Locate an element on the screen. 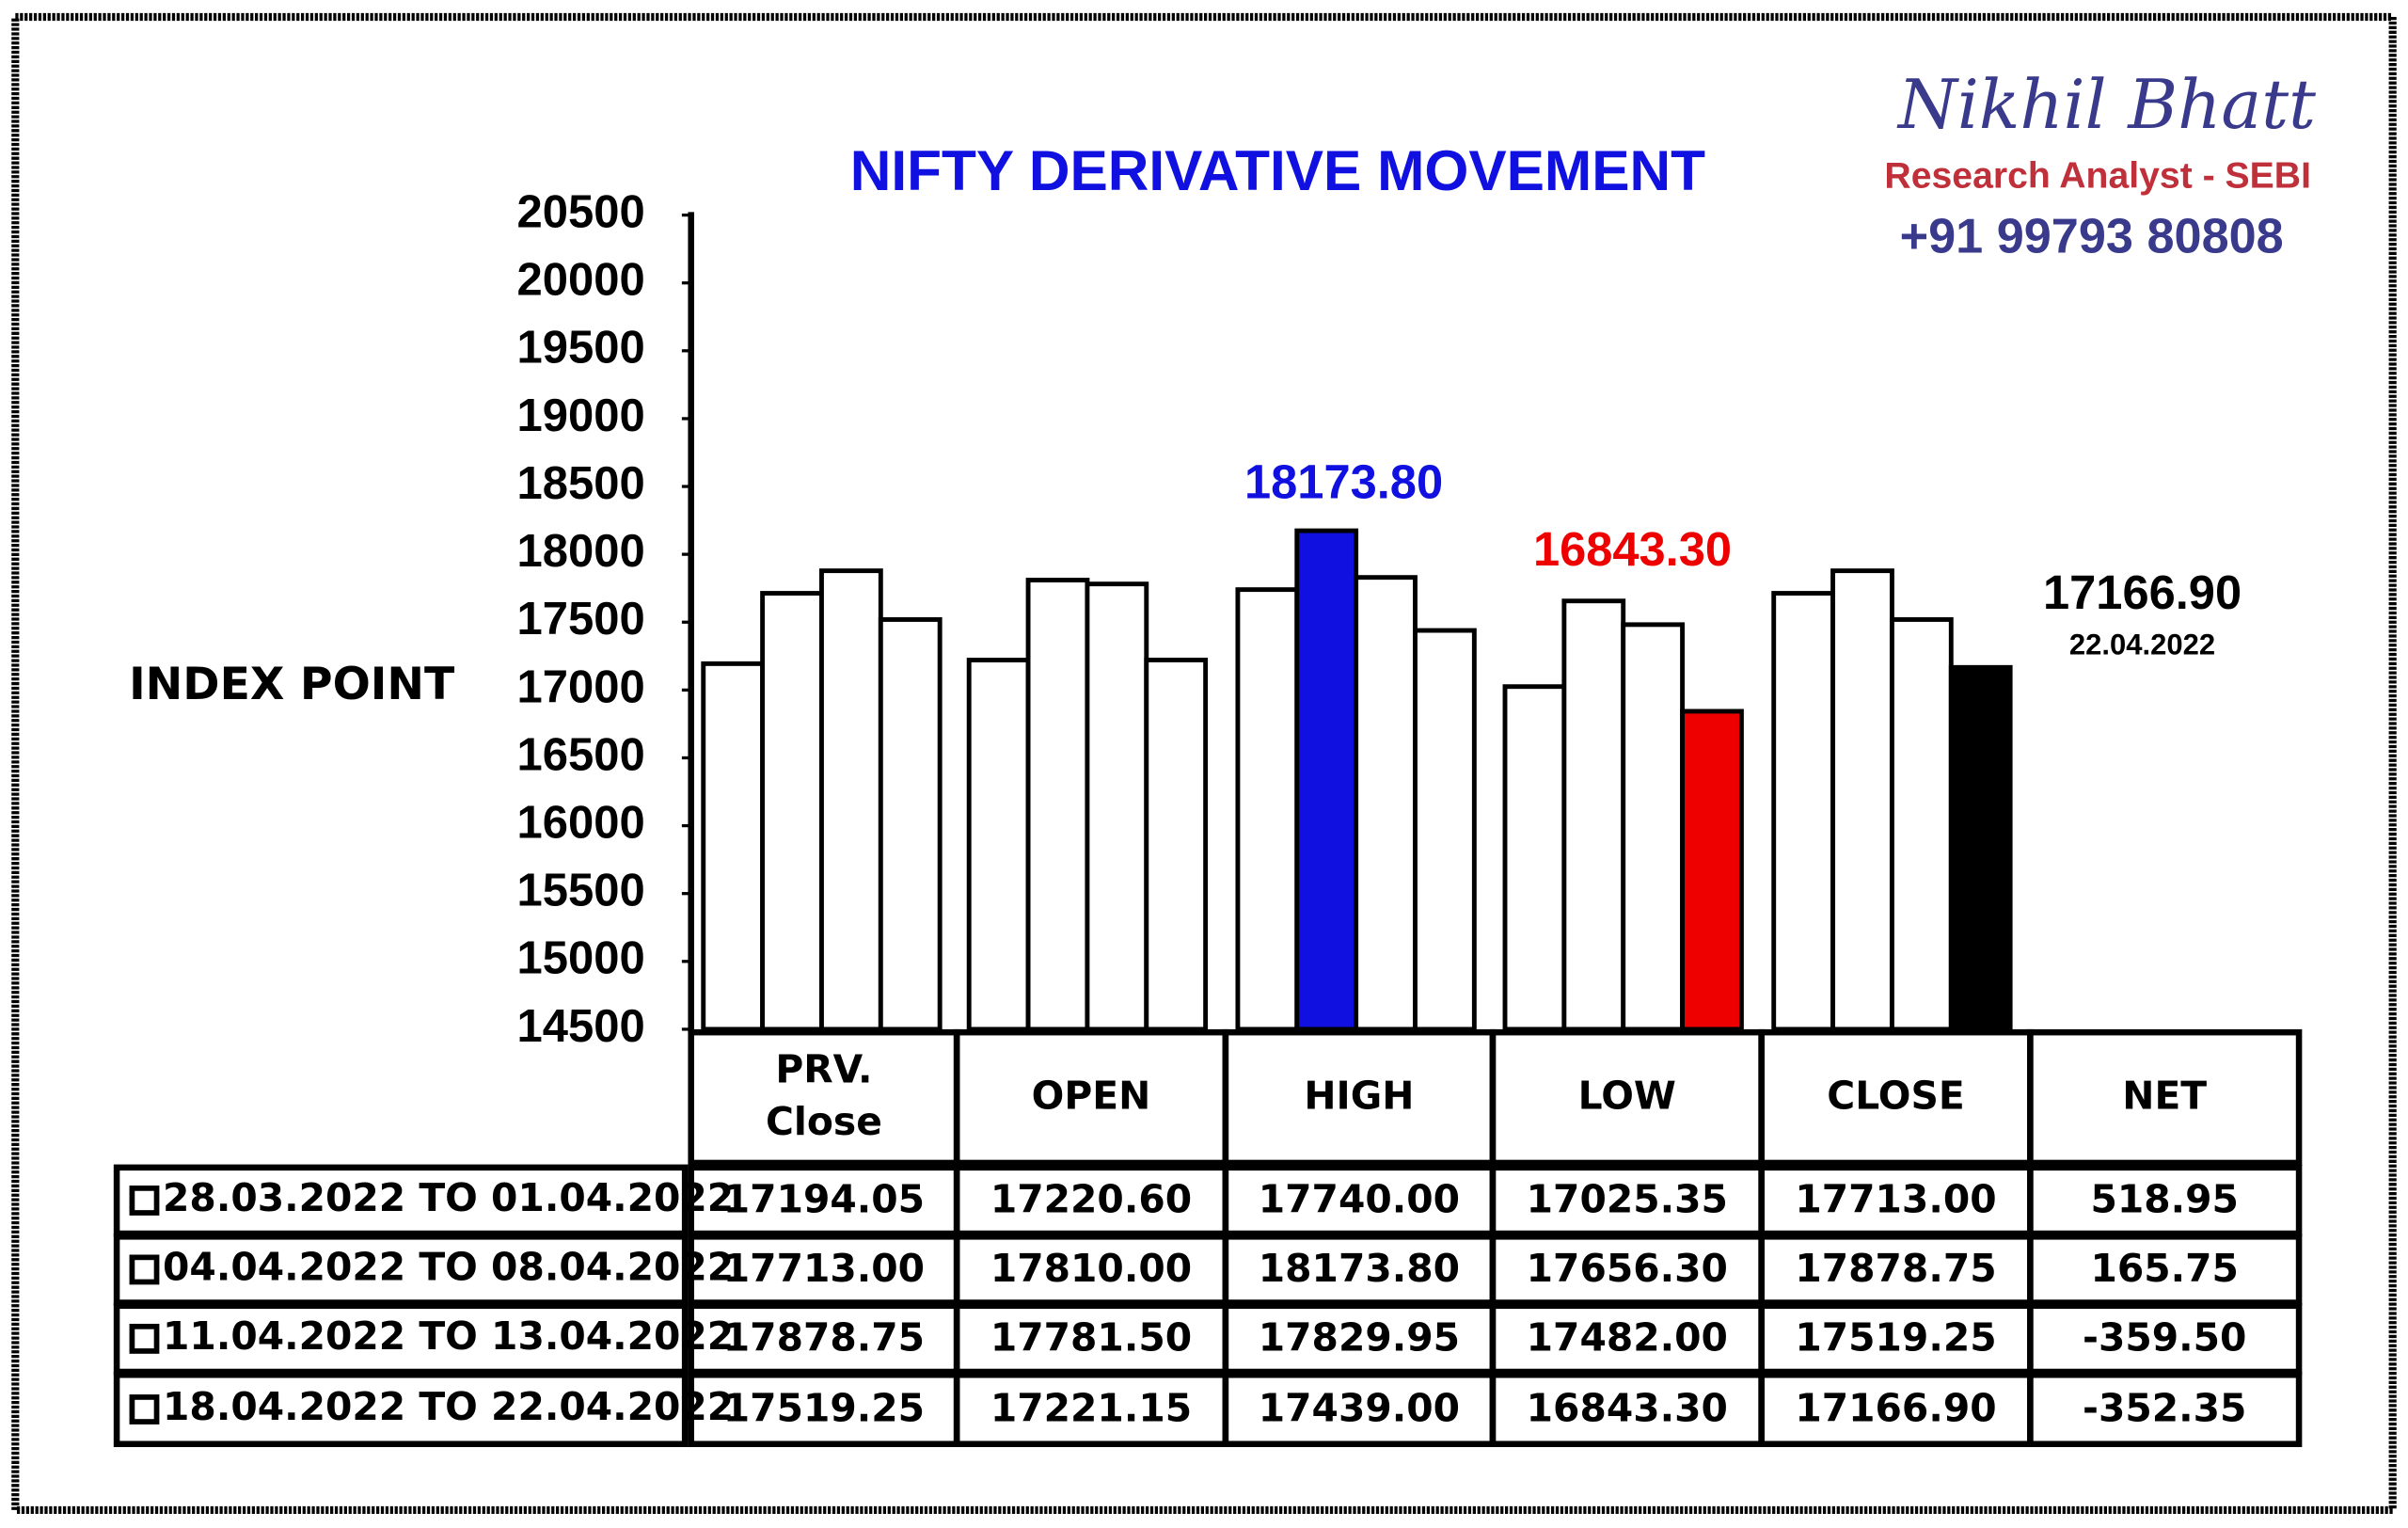  table-value: 17810.00 is located at coordinates (1091, 1268).